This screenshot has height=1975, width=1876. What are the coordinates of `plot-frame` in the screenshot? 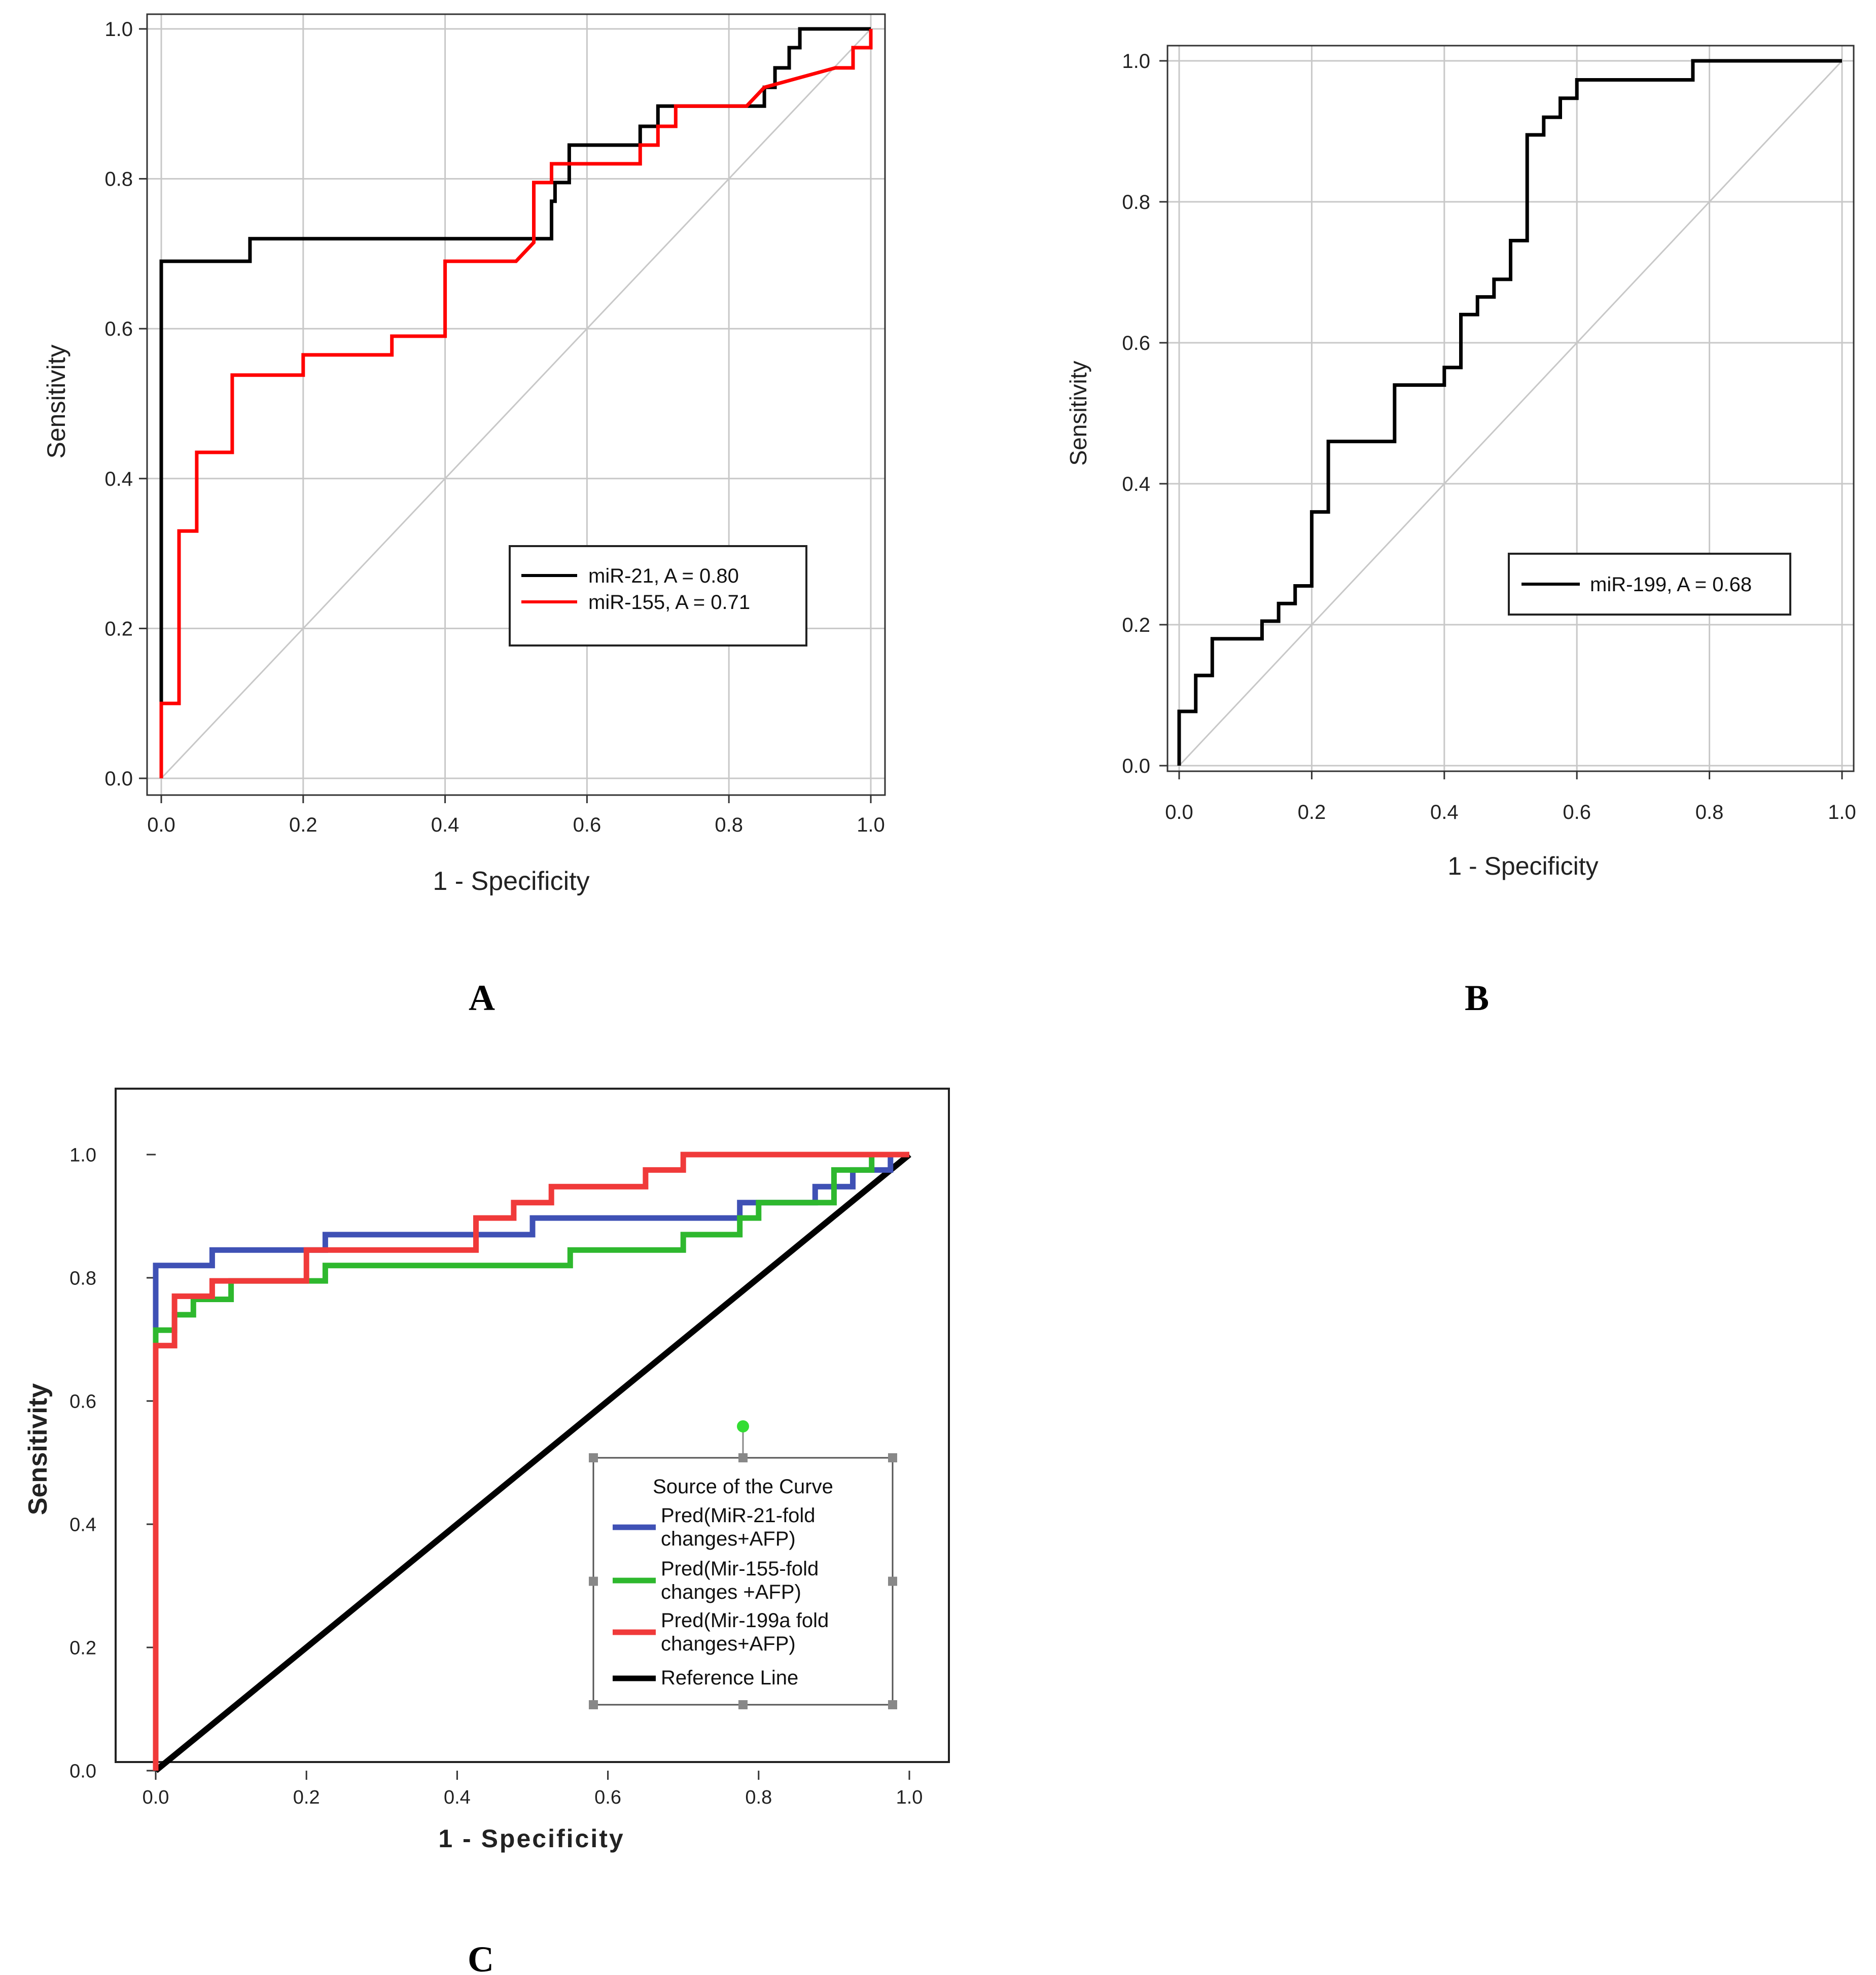 It's located at (1510, 409).